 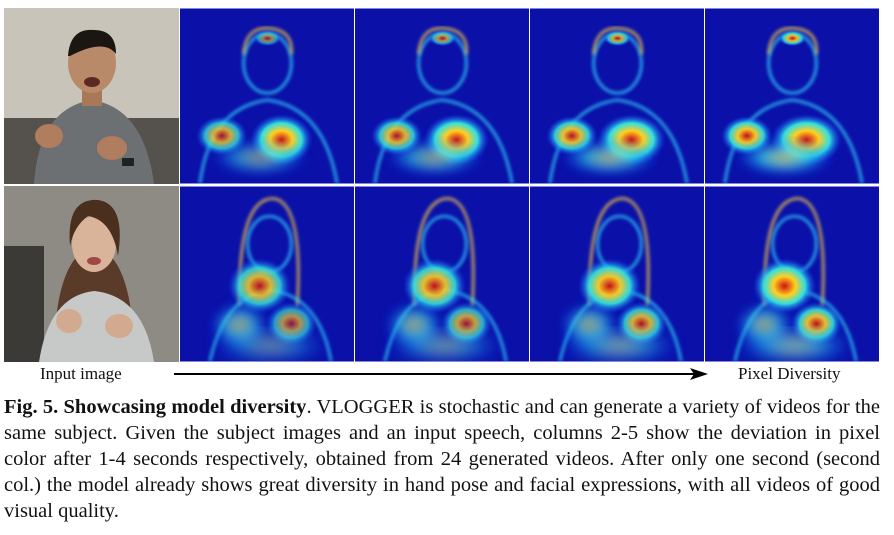 I want to click on right-label: Pixel Diversity, so click(x=789, y=373).